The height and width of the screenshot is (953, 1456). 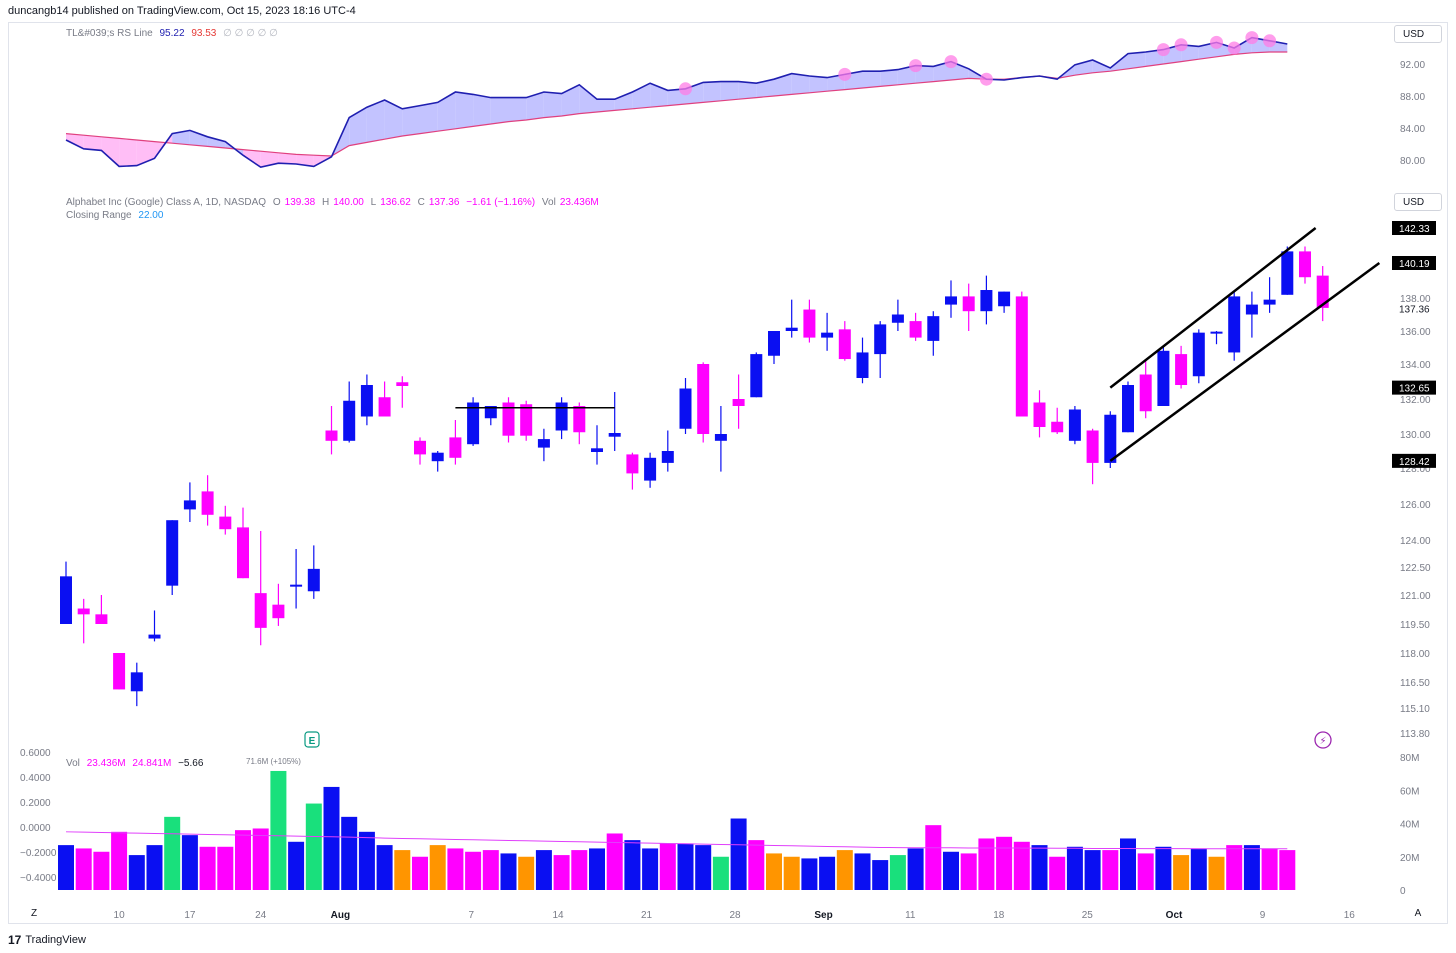 What do you see at coordinates (1418, 913) in the screenshot?
I see `auto-scale-button: A` at bounding box center [1418, 913].